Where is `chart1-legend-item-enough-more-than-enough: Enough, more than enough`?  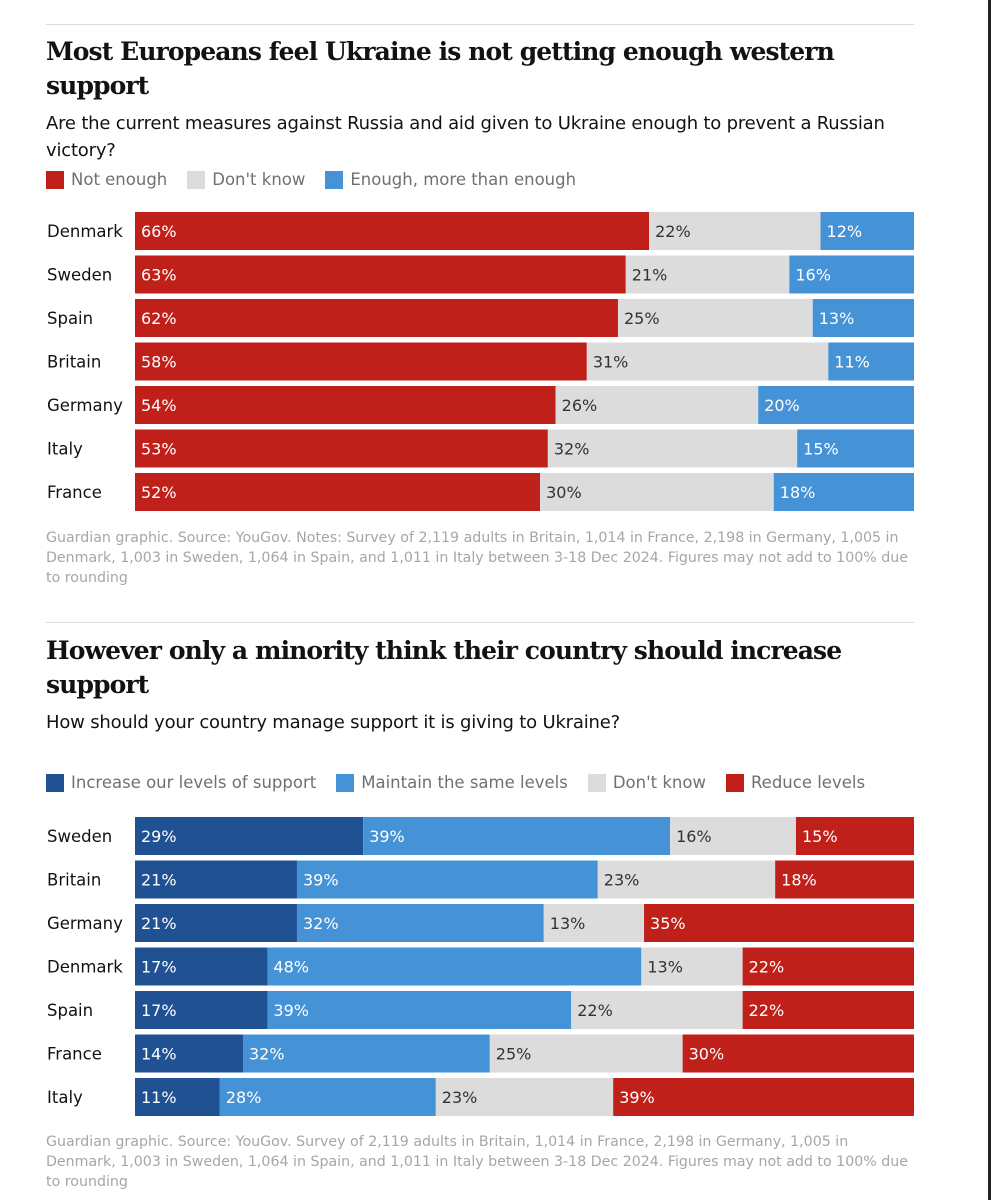 chart1-legend-item-enough-more-than-enough: Enough, more than enough is located at coordinates (450, 179).